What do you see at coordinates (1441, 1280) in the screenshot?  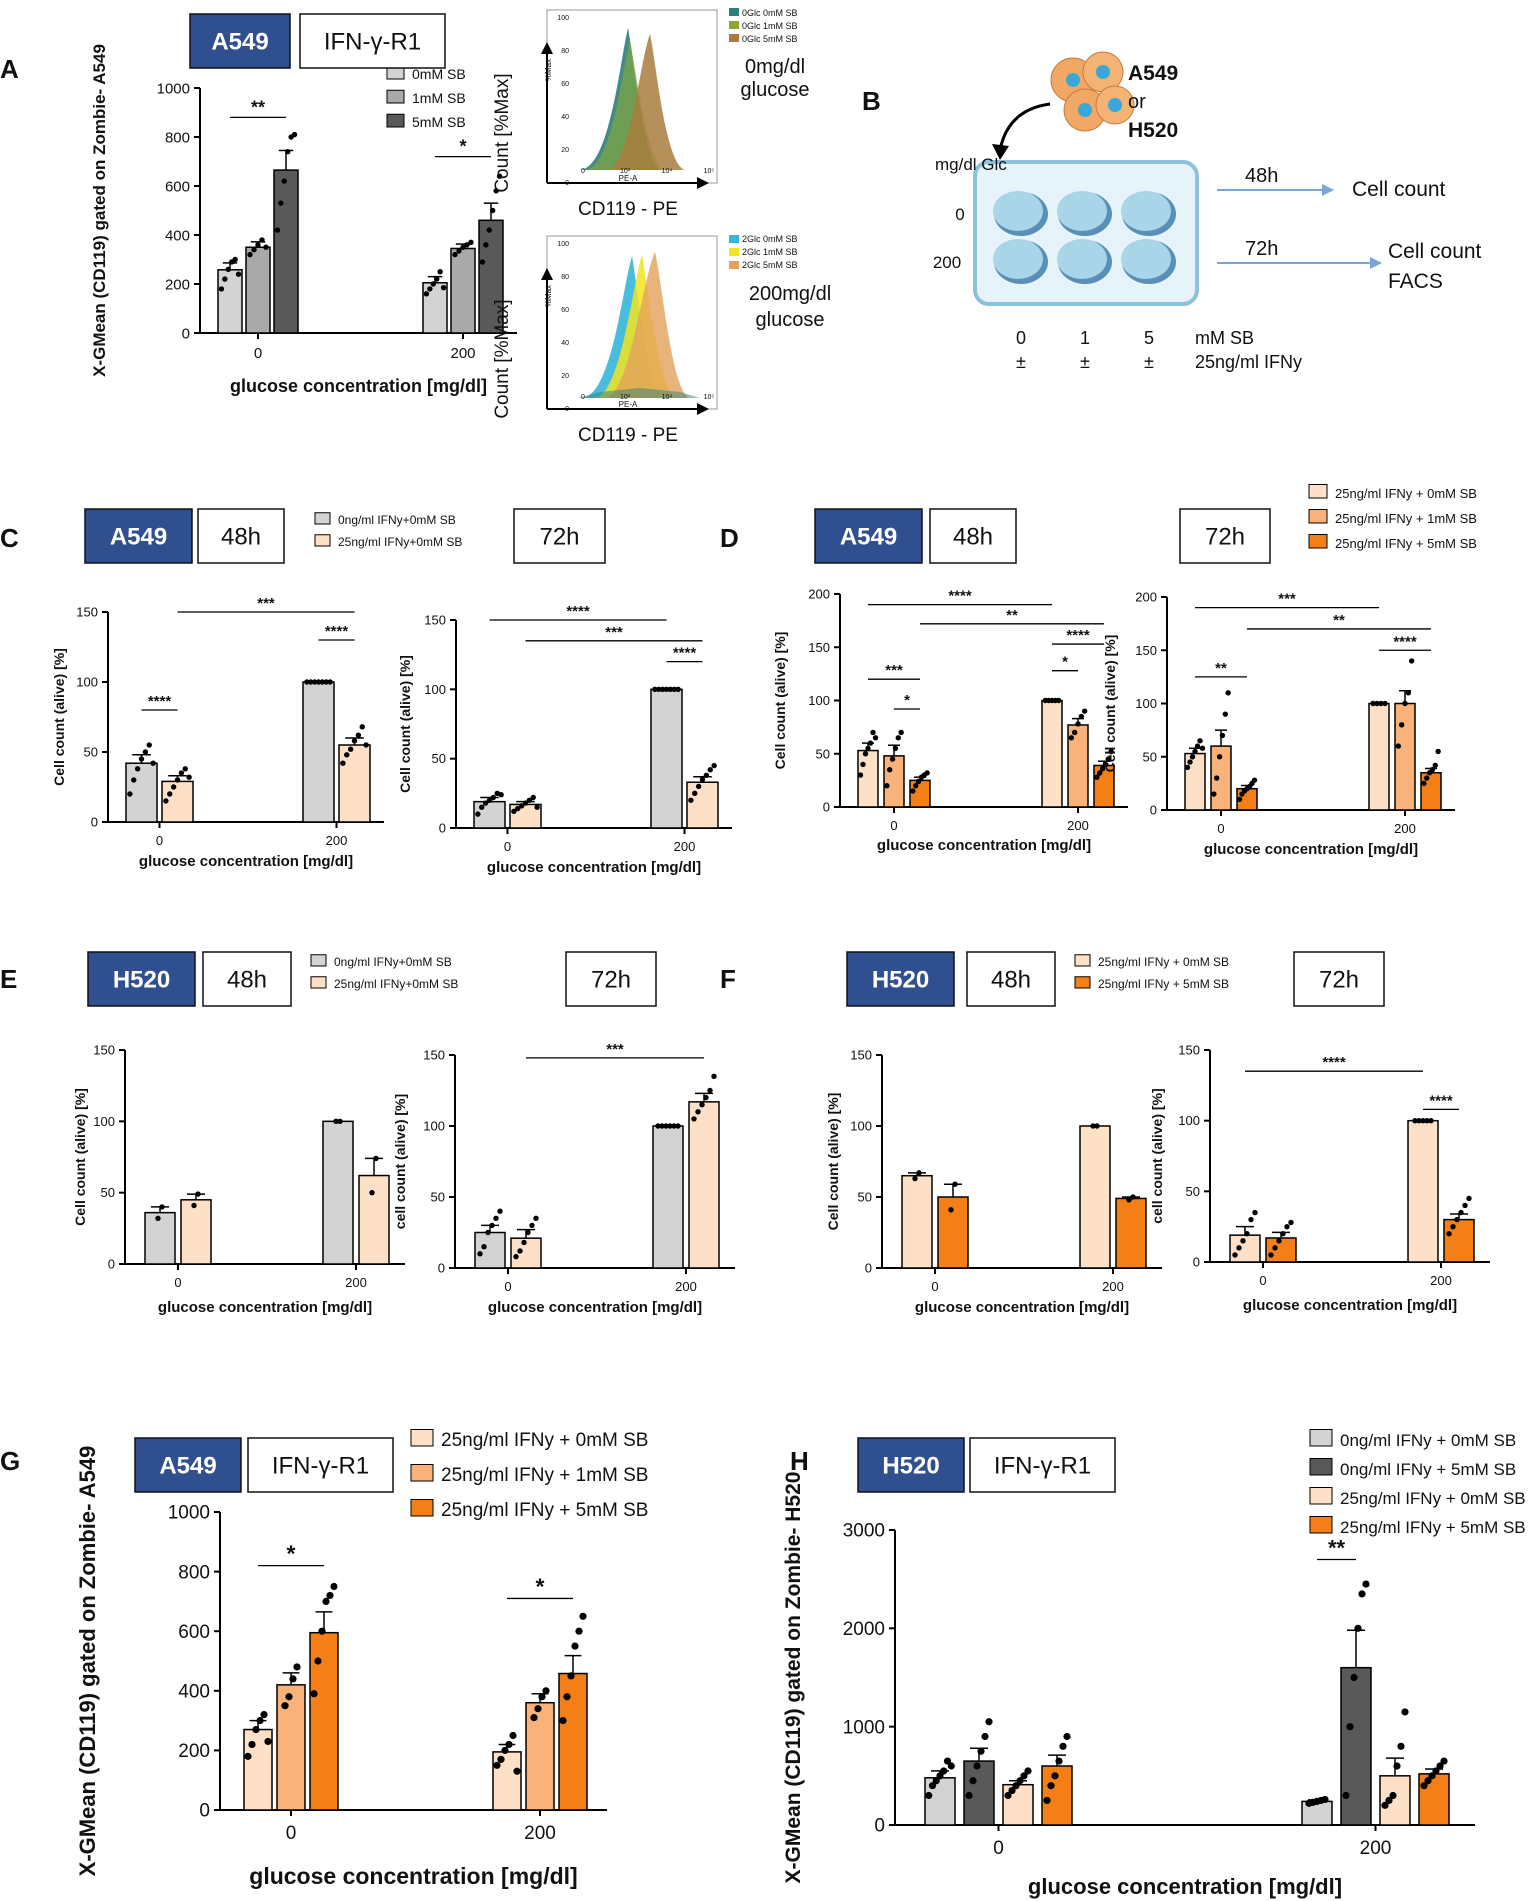 I see `x-tick-label-F72: 200` at bounding box center [1441, 1280].